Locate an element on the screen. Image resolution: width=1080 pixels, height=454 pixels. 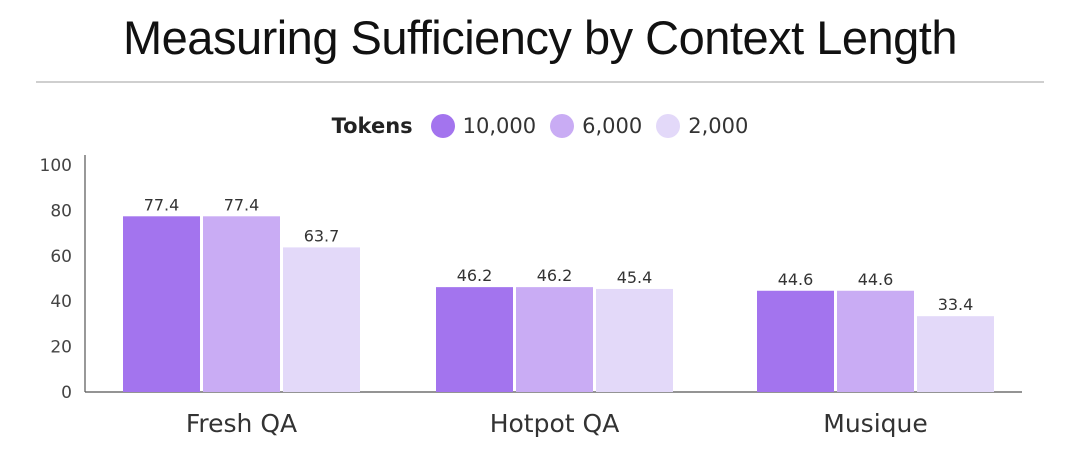
legend-swatch-2000 is located at coordinates (668, 126).